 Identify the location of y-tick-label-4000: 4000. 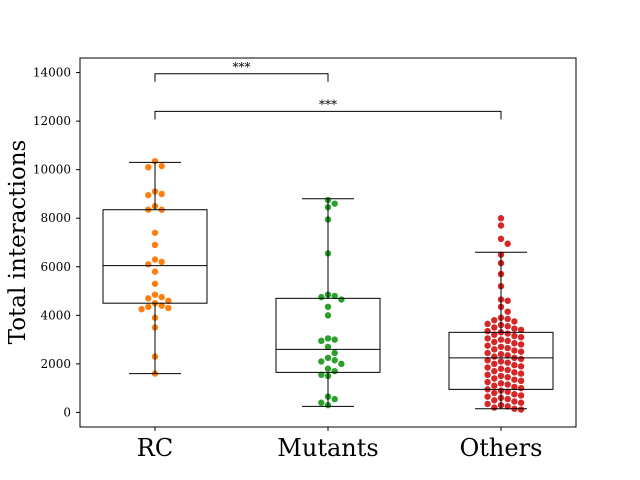
(55, 315).